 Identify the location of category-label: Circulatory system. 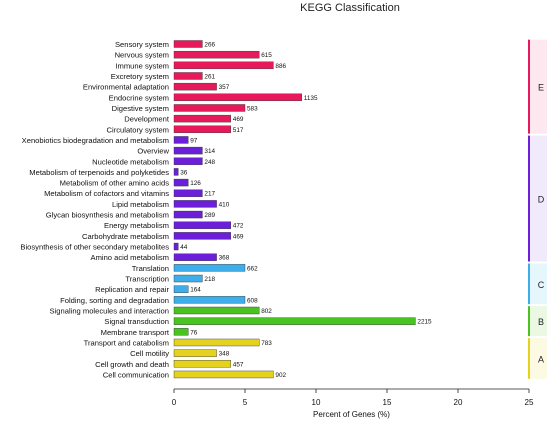
(138, 129).